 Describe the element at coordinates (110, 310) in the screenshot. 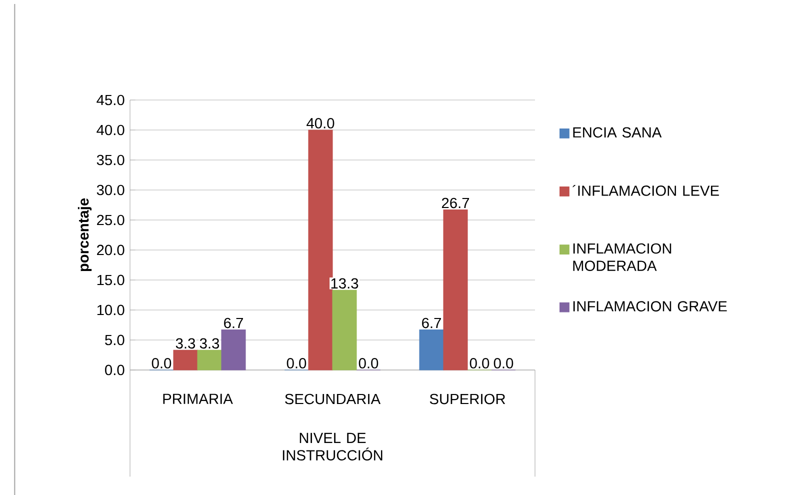

I see `y-tick-label: 10.0` at that location.